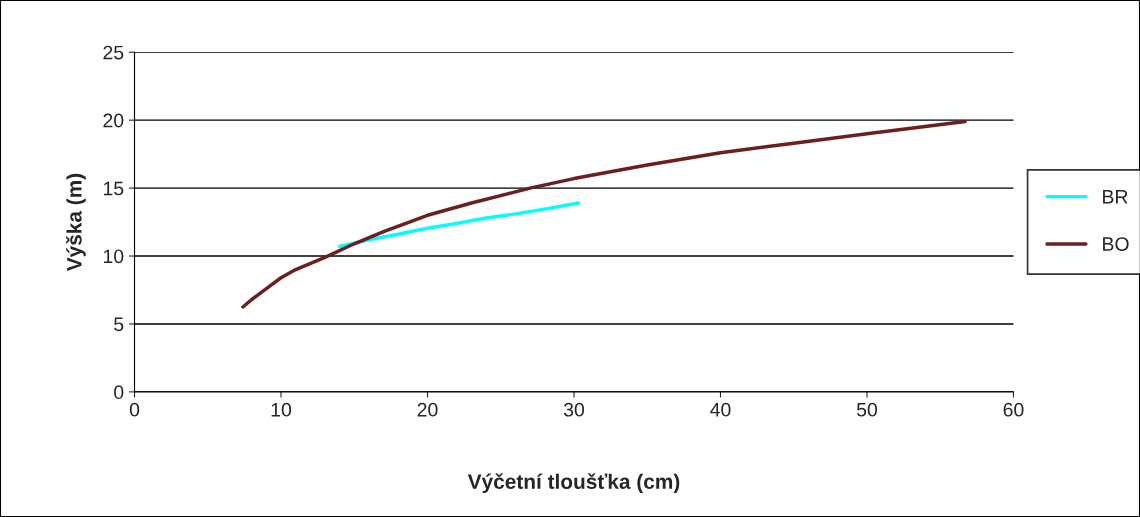  I want to click on x-tick-label: 20, so click(427, 409).